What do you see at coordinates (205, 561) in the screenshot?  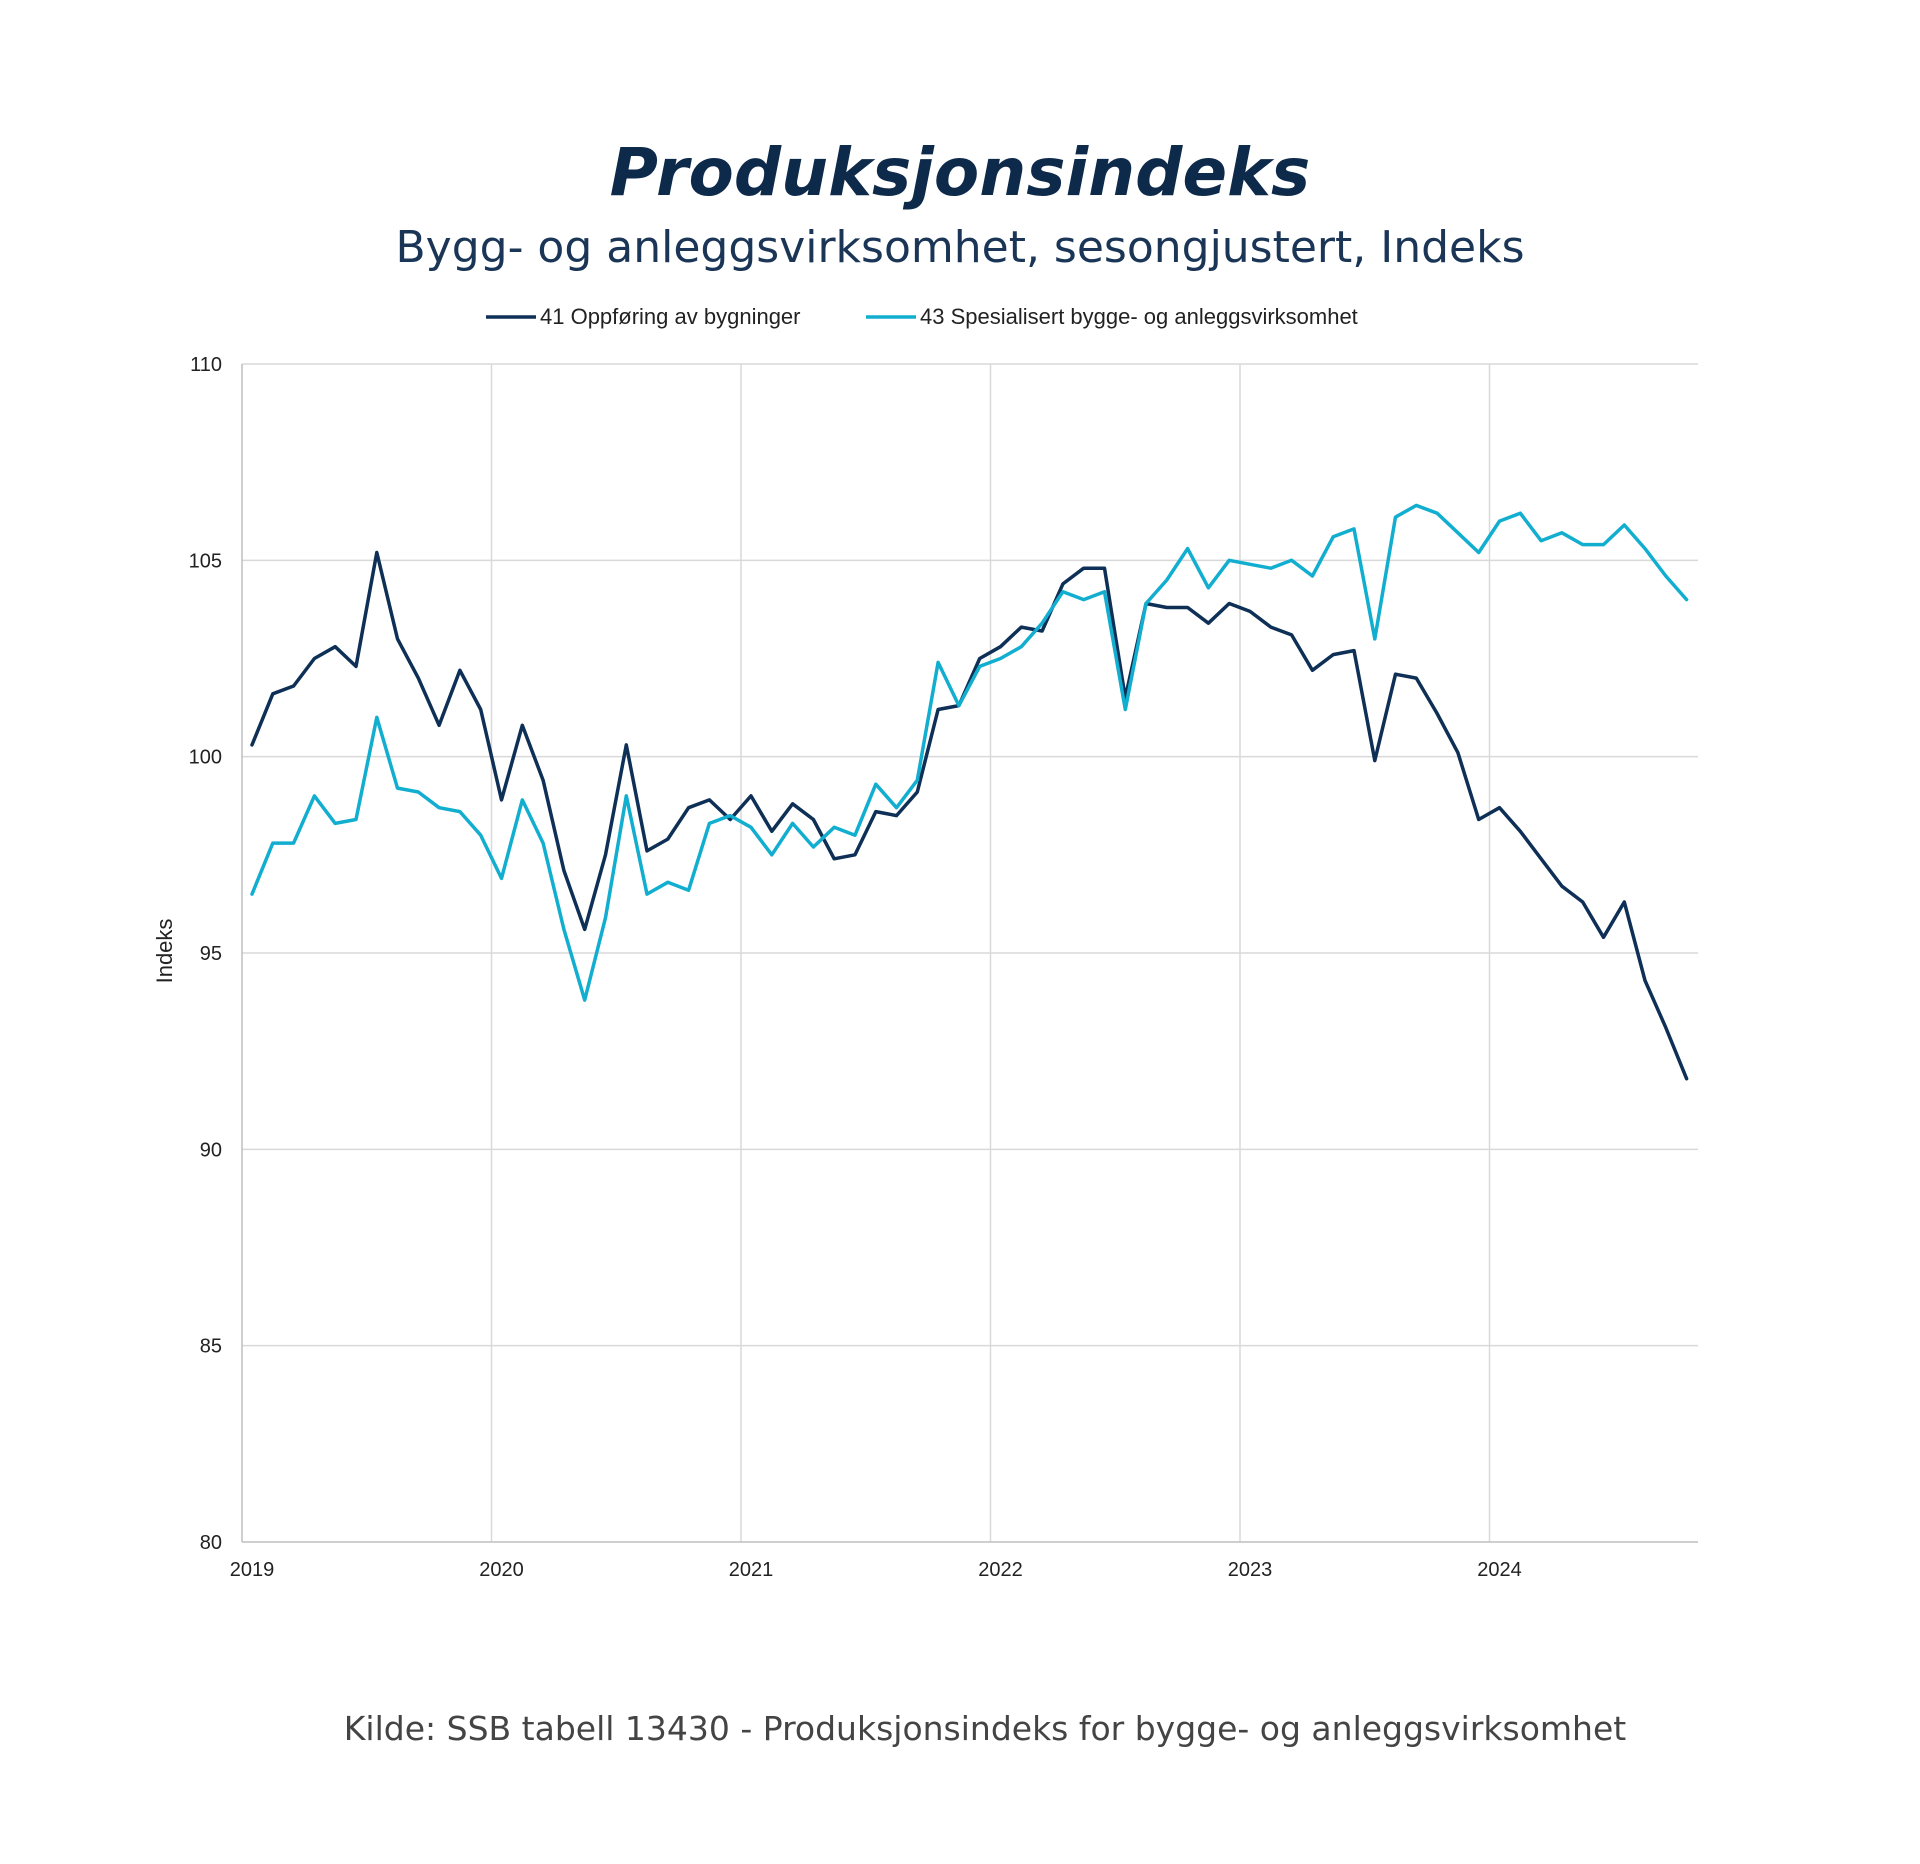 I see `y-tick-label: 105` at bounding box center [205, 561].